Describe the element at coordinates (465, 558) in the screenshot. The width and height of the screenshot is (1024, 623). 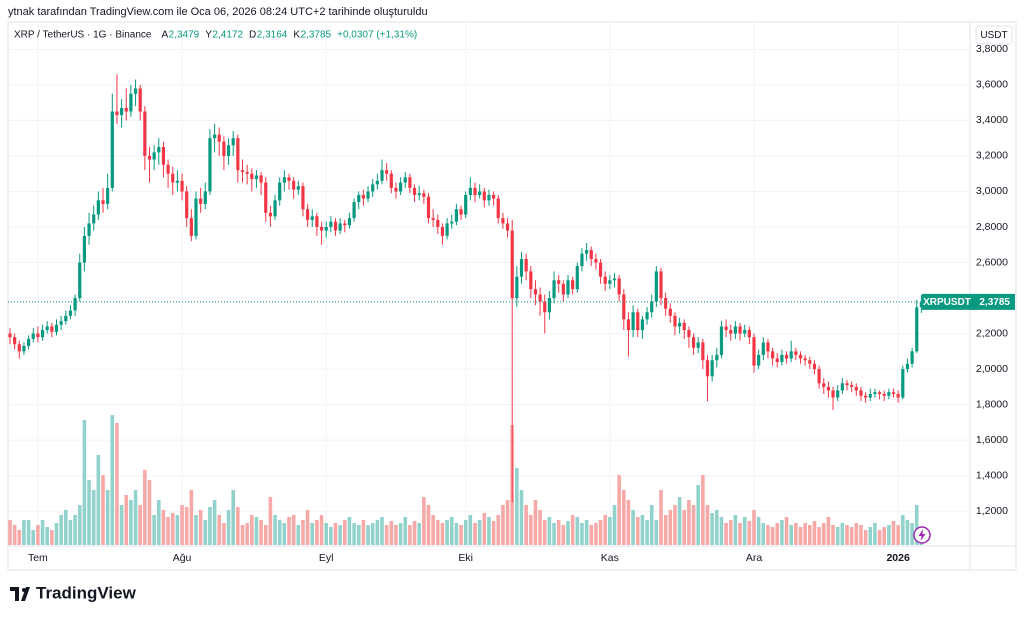
I see `x-tick-label: Eki` at that location.